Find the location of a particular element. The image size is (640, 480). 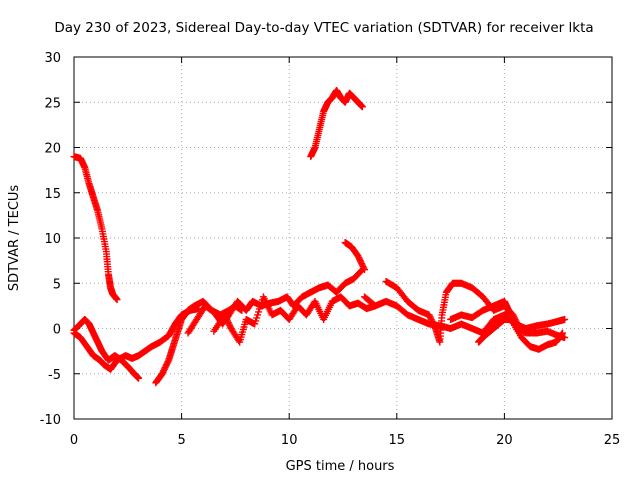

series-track-early-dip-a is located at coordinates (106, 348).